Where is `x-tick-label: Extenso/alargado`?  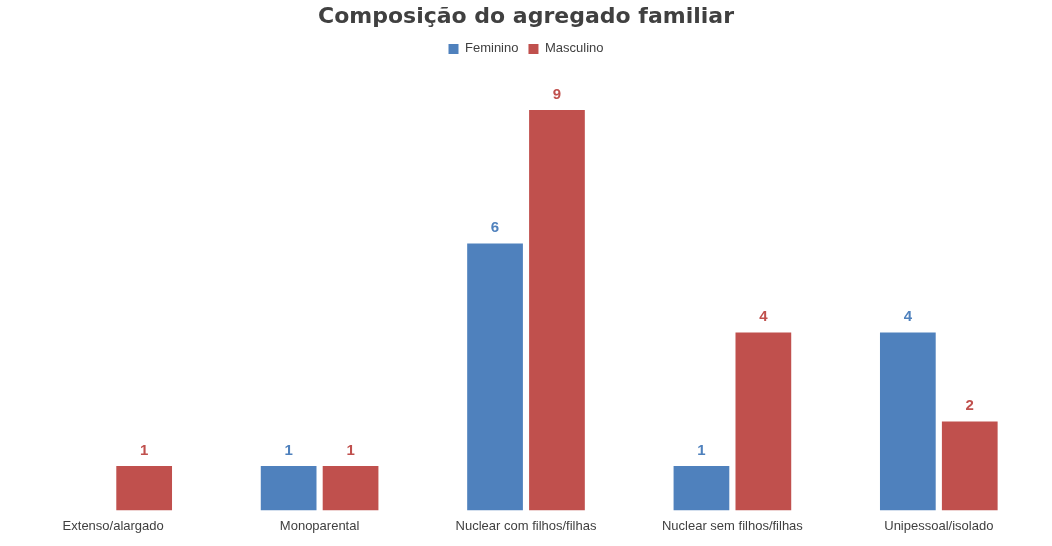
x-tick-label: Extenso/alargado is located at coordinates (113, 525).